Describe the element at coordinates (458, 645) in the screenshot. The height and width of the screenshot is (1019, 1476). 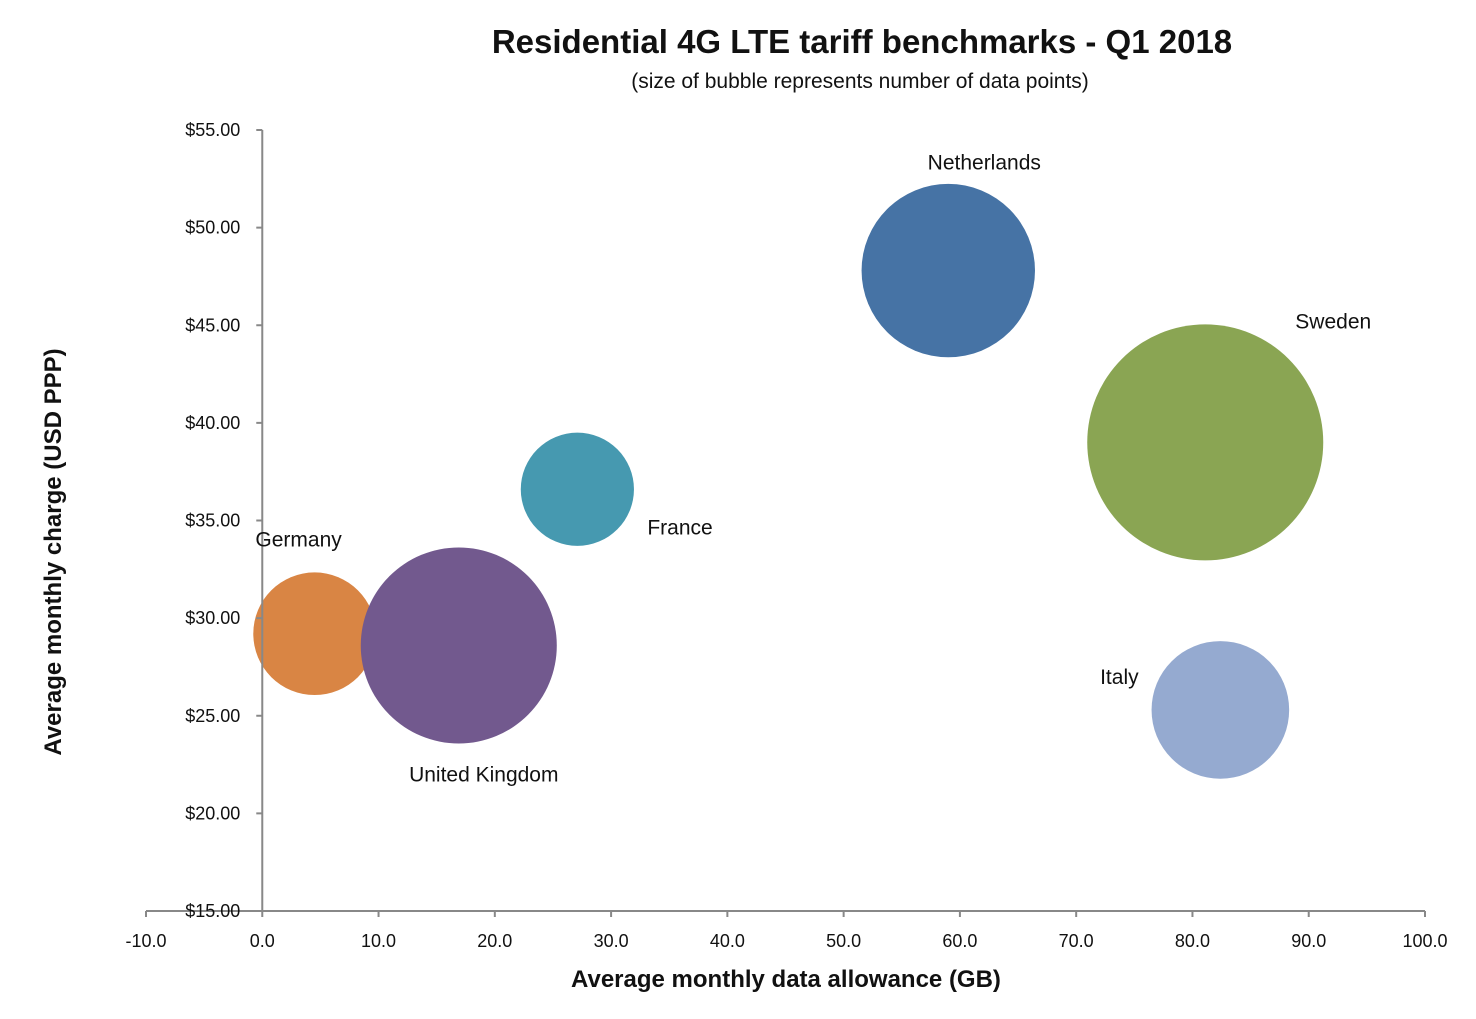
I see `bubble-united-kingdom` at that location.